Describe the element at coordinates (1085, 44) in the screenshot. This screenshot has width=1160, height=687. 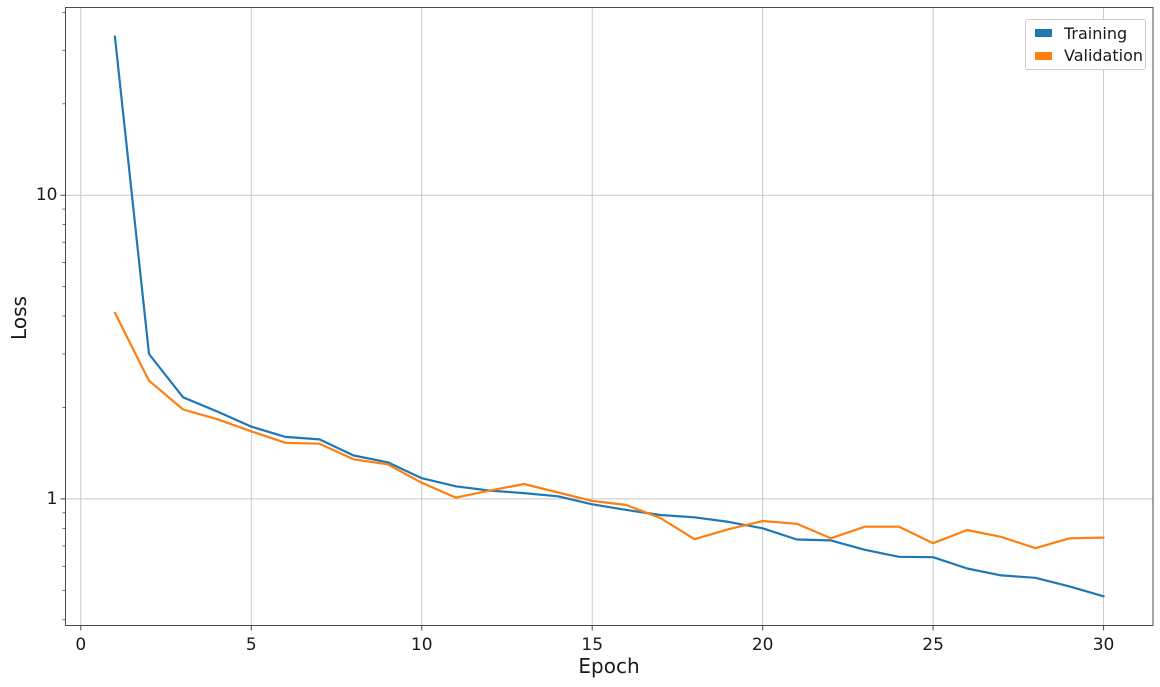
I see `legend: Training Validation` at that location.